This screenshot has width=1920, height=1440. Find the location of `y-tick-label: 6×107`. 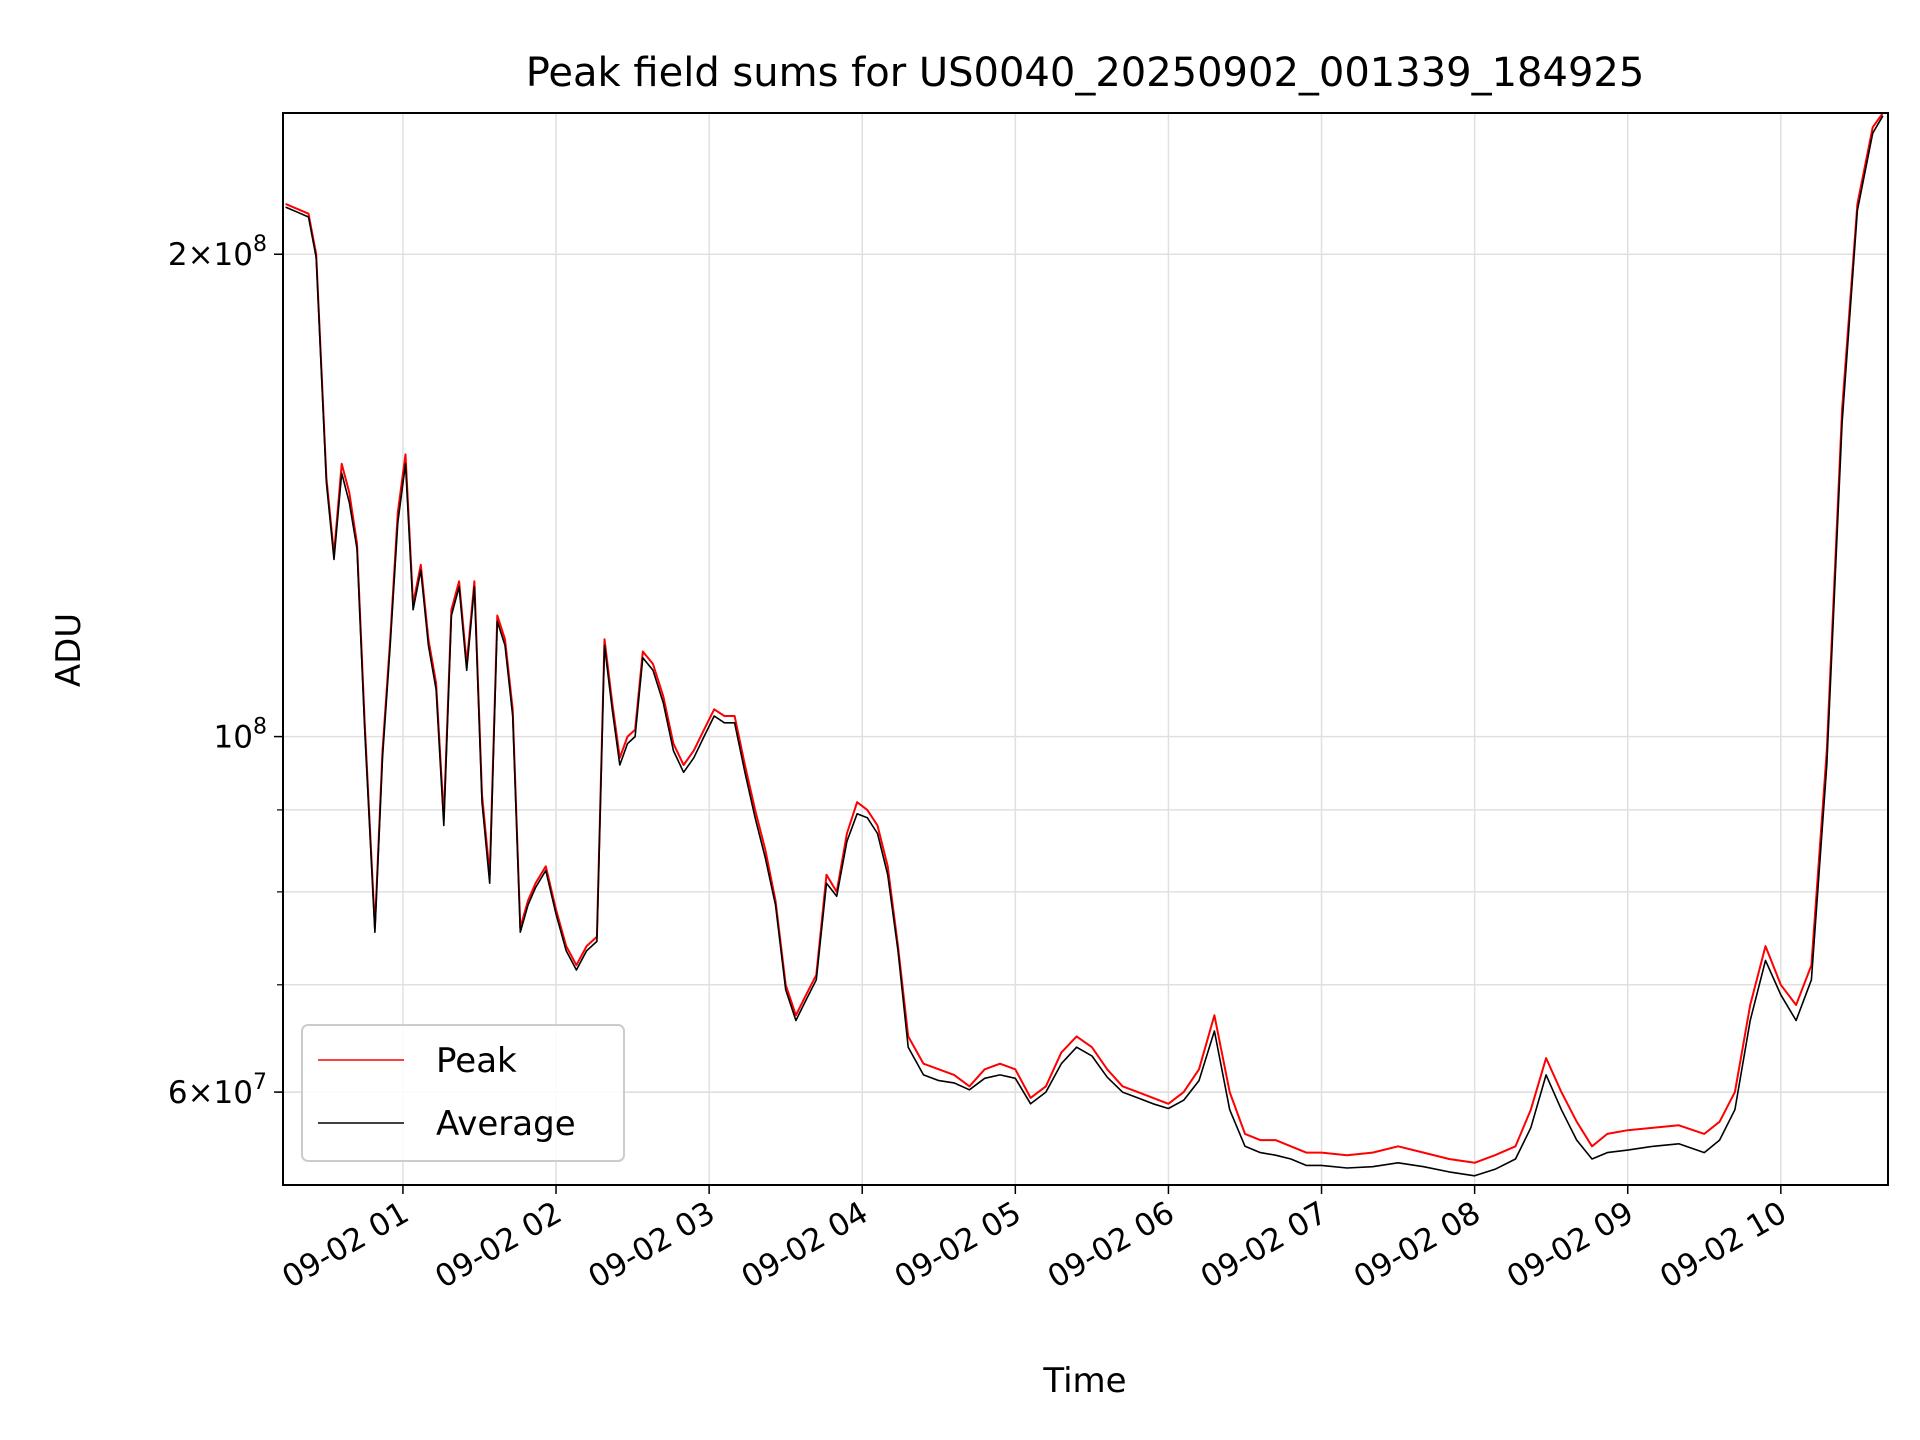

y-tick-label: 6×107 is located at coordinates (217, 1090).